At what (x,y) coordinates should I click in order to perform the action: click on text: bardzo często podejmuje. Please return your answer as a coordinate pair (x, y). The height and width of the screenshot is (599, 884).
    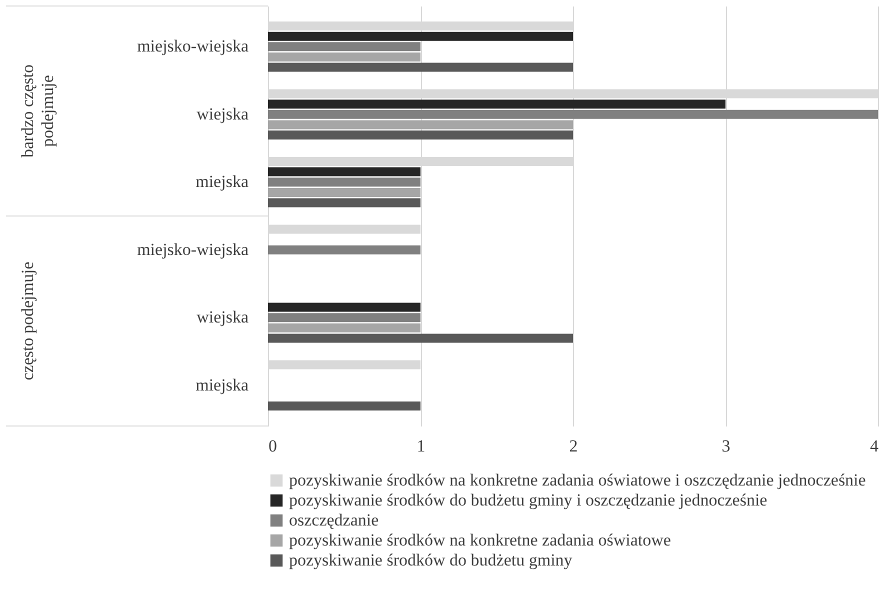
    Looking at the image, I should click on (37, 111).